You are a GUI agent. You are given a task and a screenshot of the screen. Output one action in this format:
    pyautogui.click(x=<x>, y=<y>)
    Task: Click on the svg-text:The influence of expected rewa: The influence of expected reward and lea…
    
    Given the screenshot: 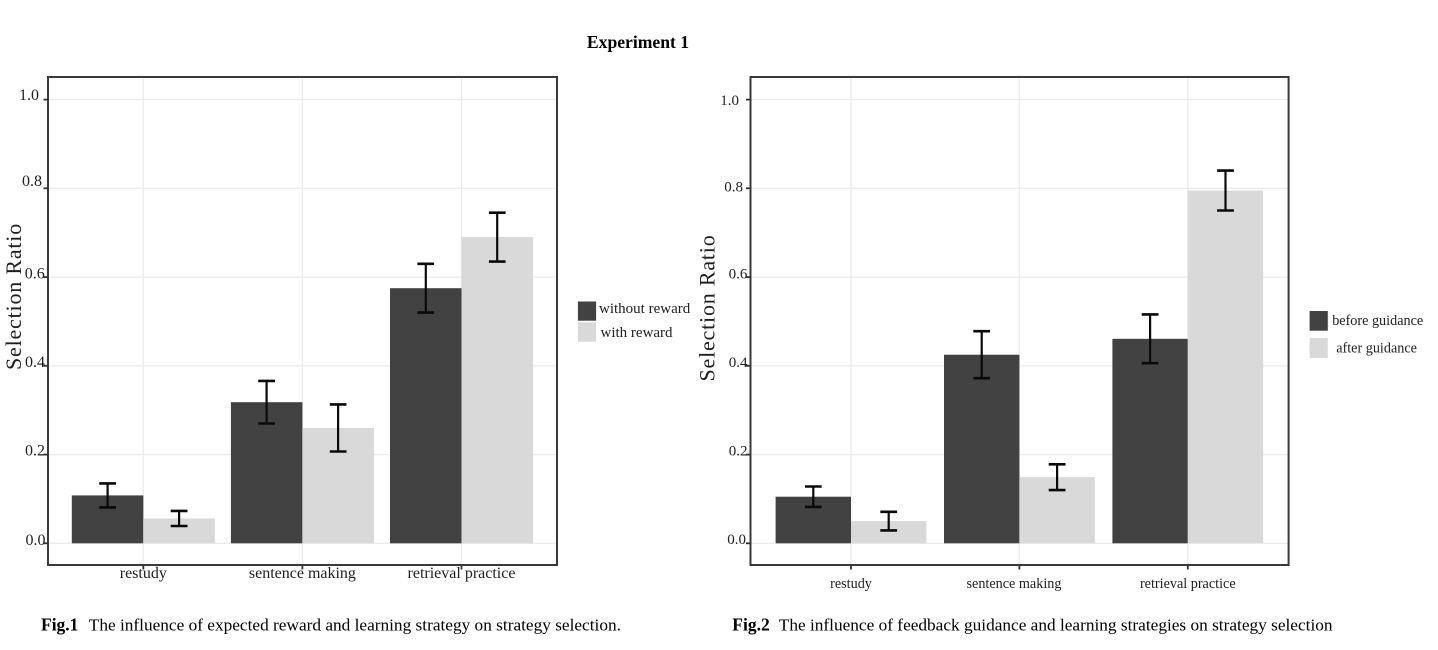 What is the action you would take?
    pyautogui.click(x=355, y=625)
    